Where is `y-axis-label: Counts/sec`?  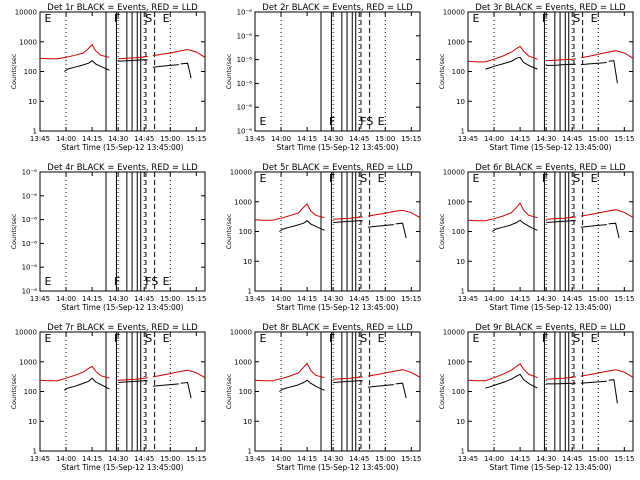 y-axis-label: Counts/sec is located at coordinates (14, 231).